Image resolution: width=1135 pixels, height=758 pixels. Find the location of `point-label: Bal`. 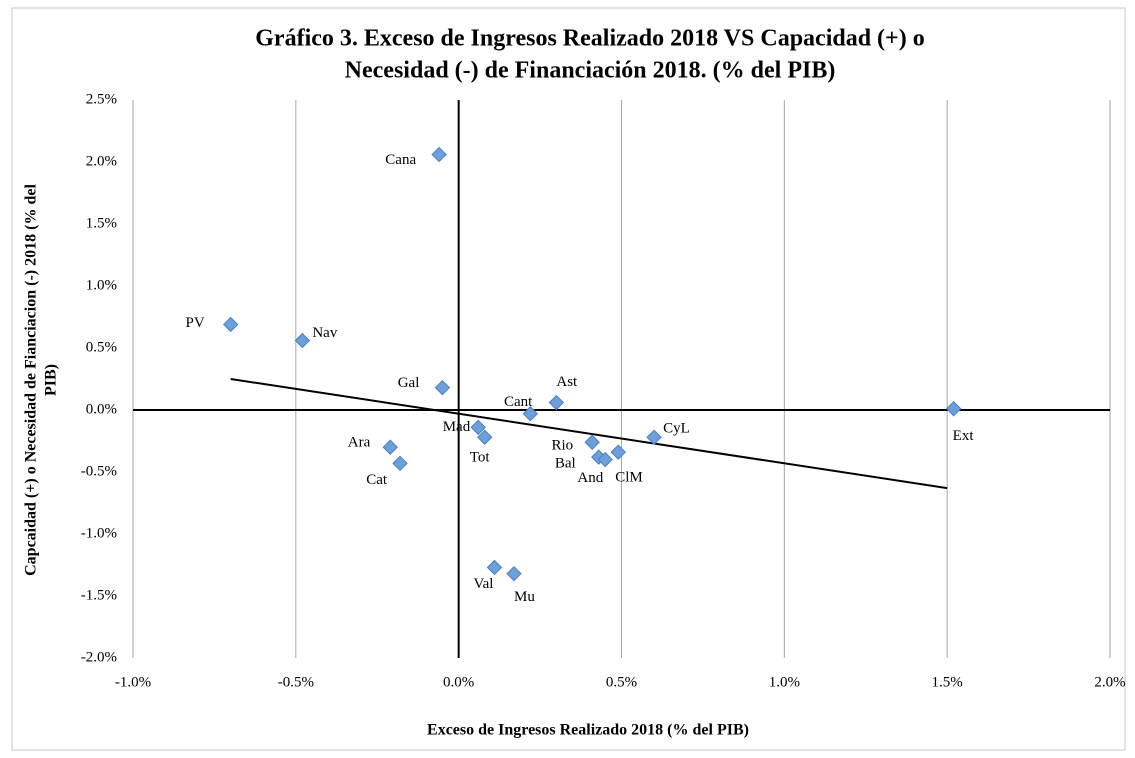

point-label: Bal is located at coordinates (565, 464).